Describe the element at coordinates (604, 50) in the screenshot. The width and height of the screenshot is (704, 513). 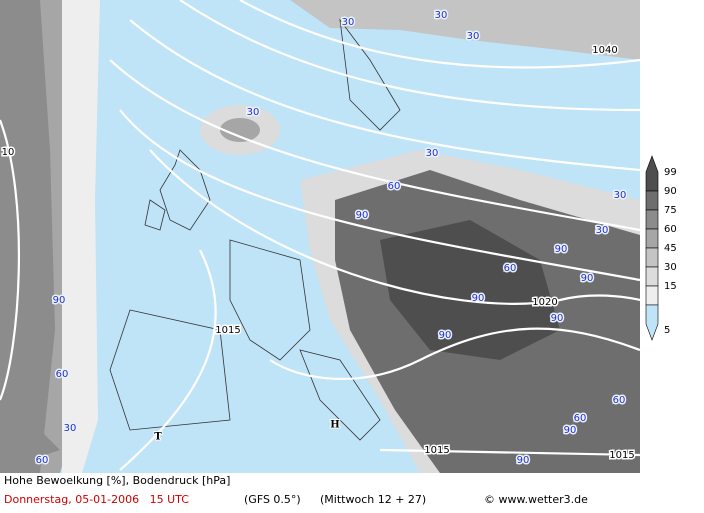
I see `isobar-label: 1040` at that location.